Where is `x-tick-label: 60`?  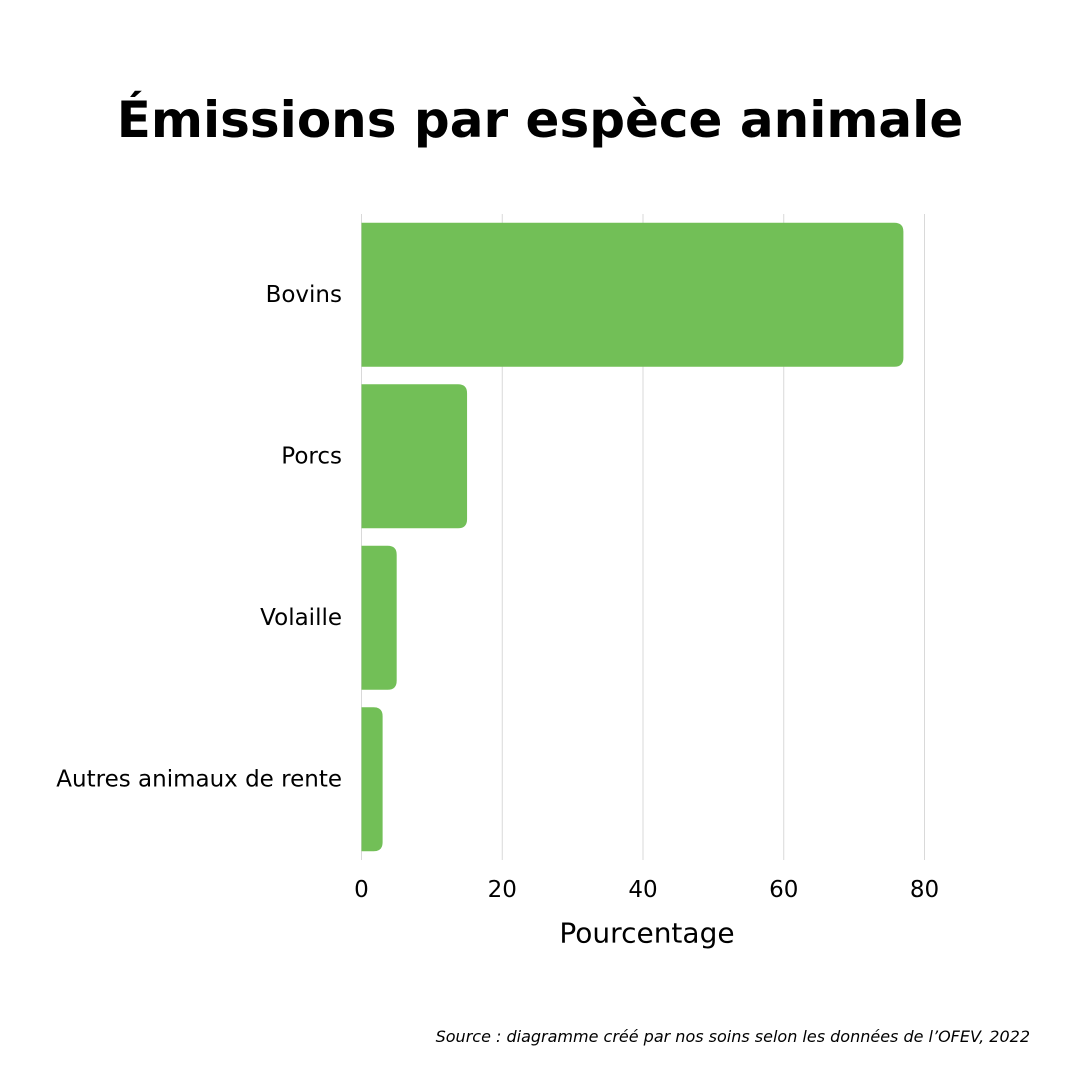
x-tick-label: 60 is located at coordinates (783, 890).